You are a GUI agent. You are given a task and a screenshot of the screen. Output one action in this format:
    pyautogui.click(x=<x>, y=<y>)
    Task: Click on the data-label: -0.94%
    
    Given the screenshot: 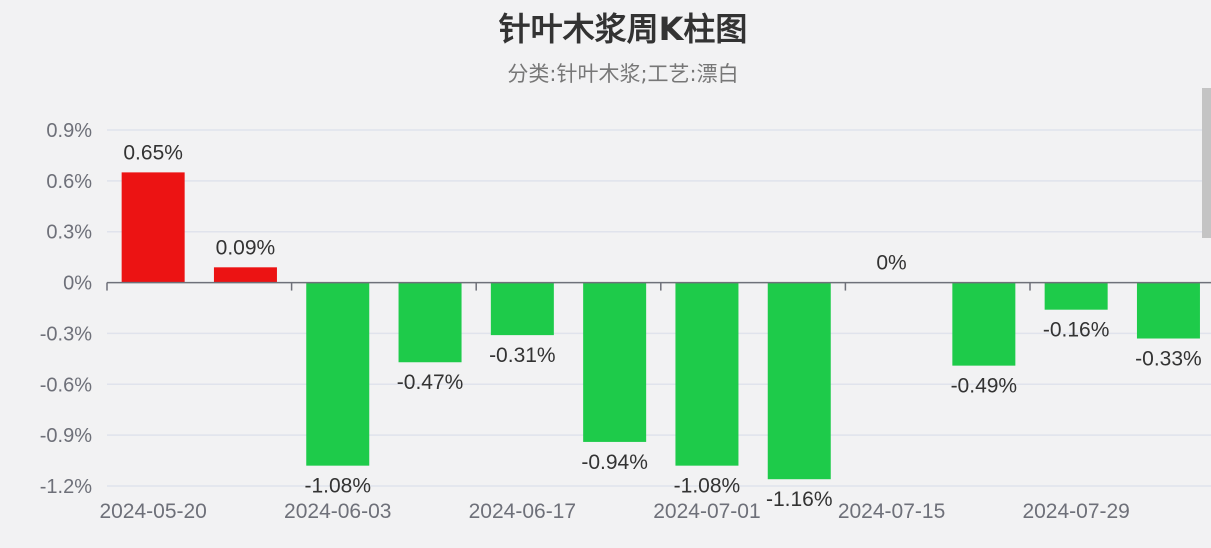 What is the action you would take?
    pyautogui.click(x=614, y=462)
    